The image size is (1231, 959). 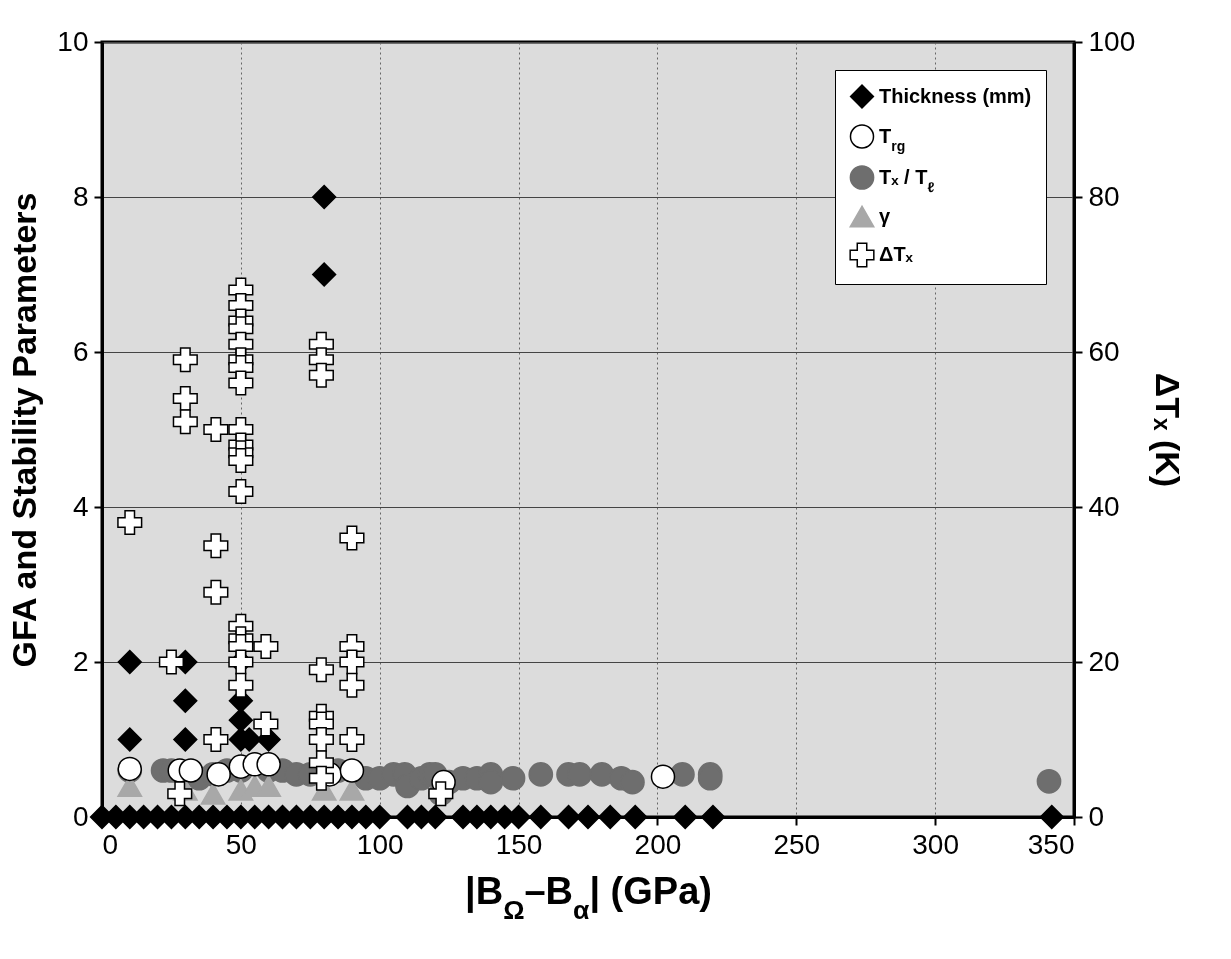 I want to click on y2-axis-title: ΔTₓ (K), so click(x=1168, y=430).